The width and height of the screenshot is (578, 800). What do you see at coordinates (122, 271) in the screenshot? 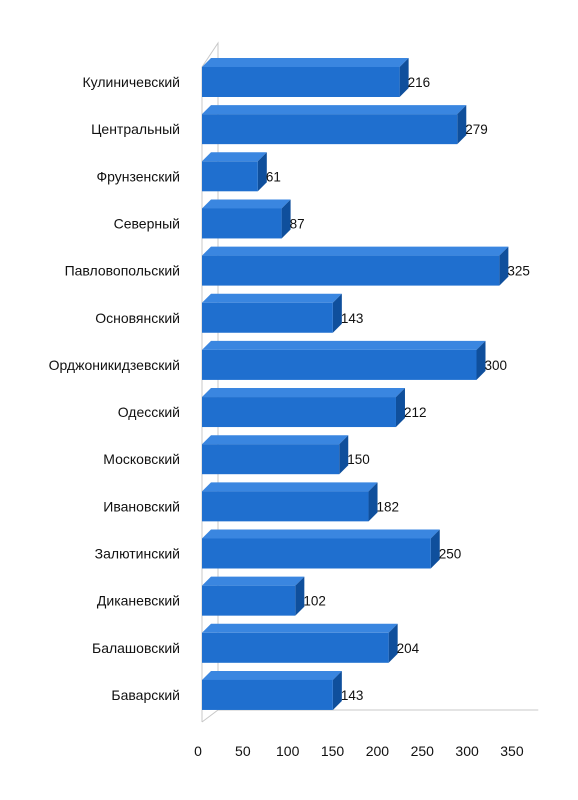
I see `category-label: Павловопольский` at bounding box center [122, 271].